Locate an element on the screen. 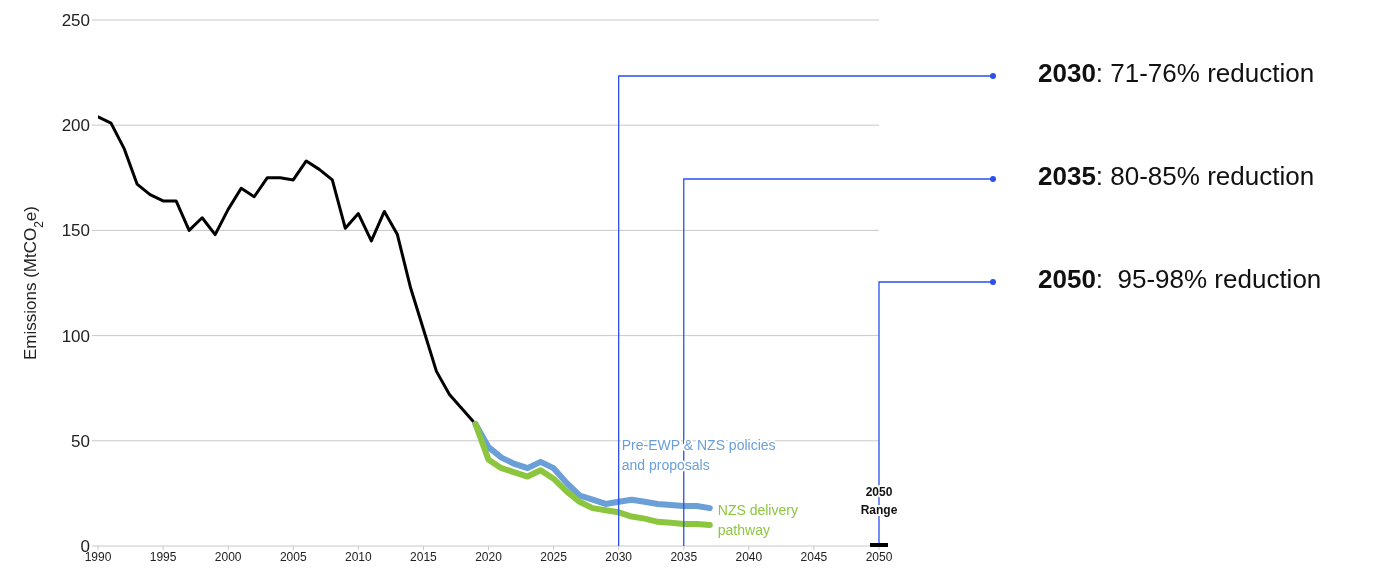 This screenshot has height=586, width=1377. x-tick-label: 2005 is located at coordinates (293, 556).